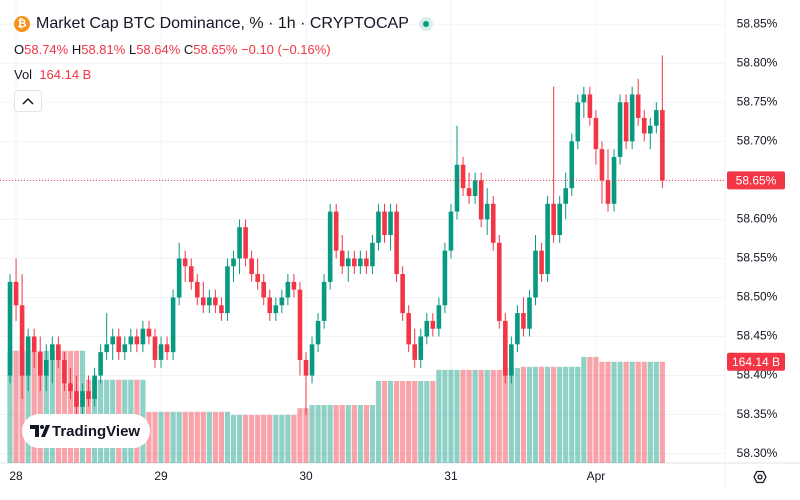 The image size is (800, 500). I want to click on y-tick-label: 58.60%, so click(757, 219).